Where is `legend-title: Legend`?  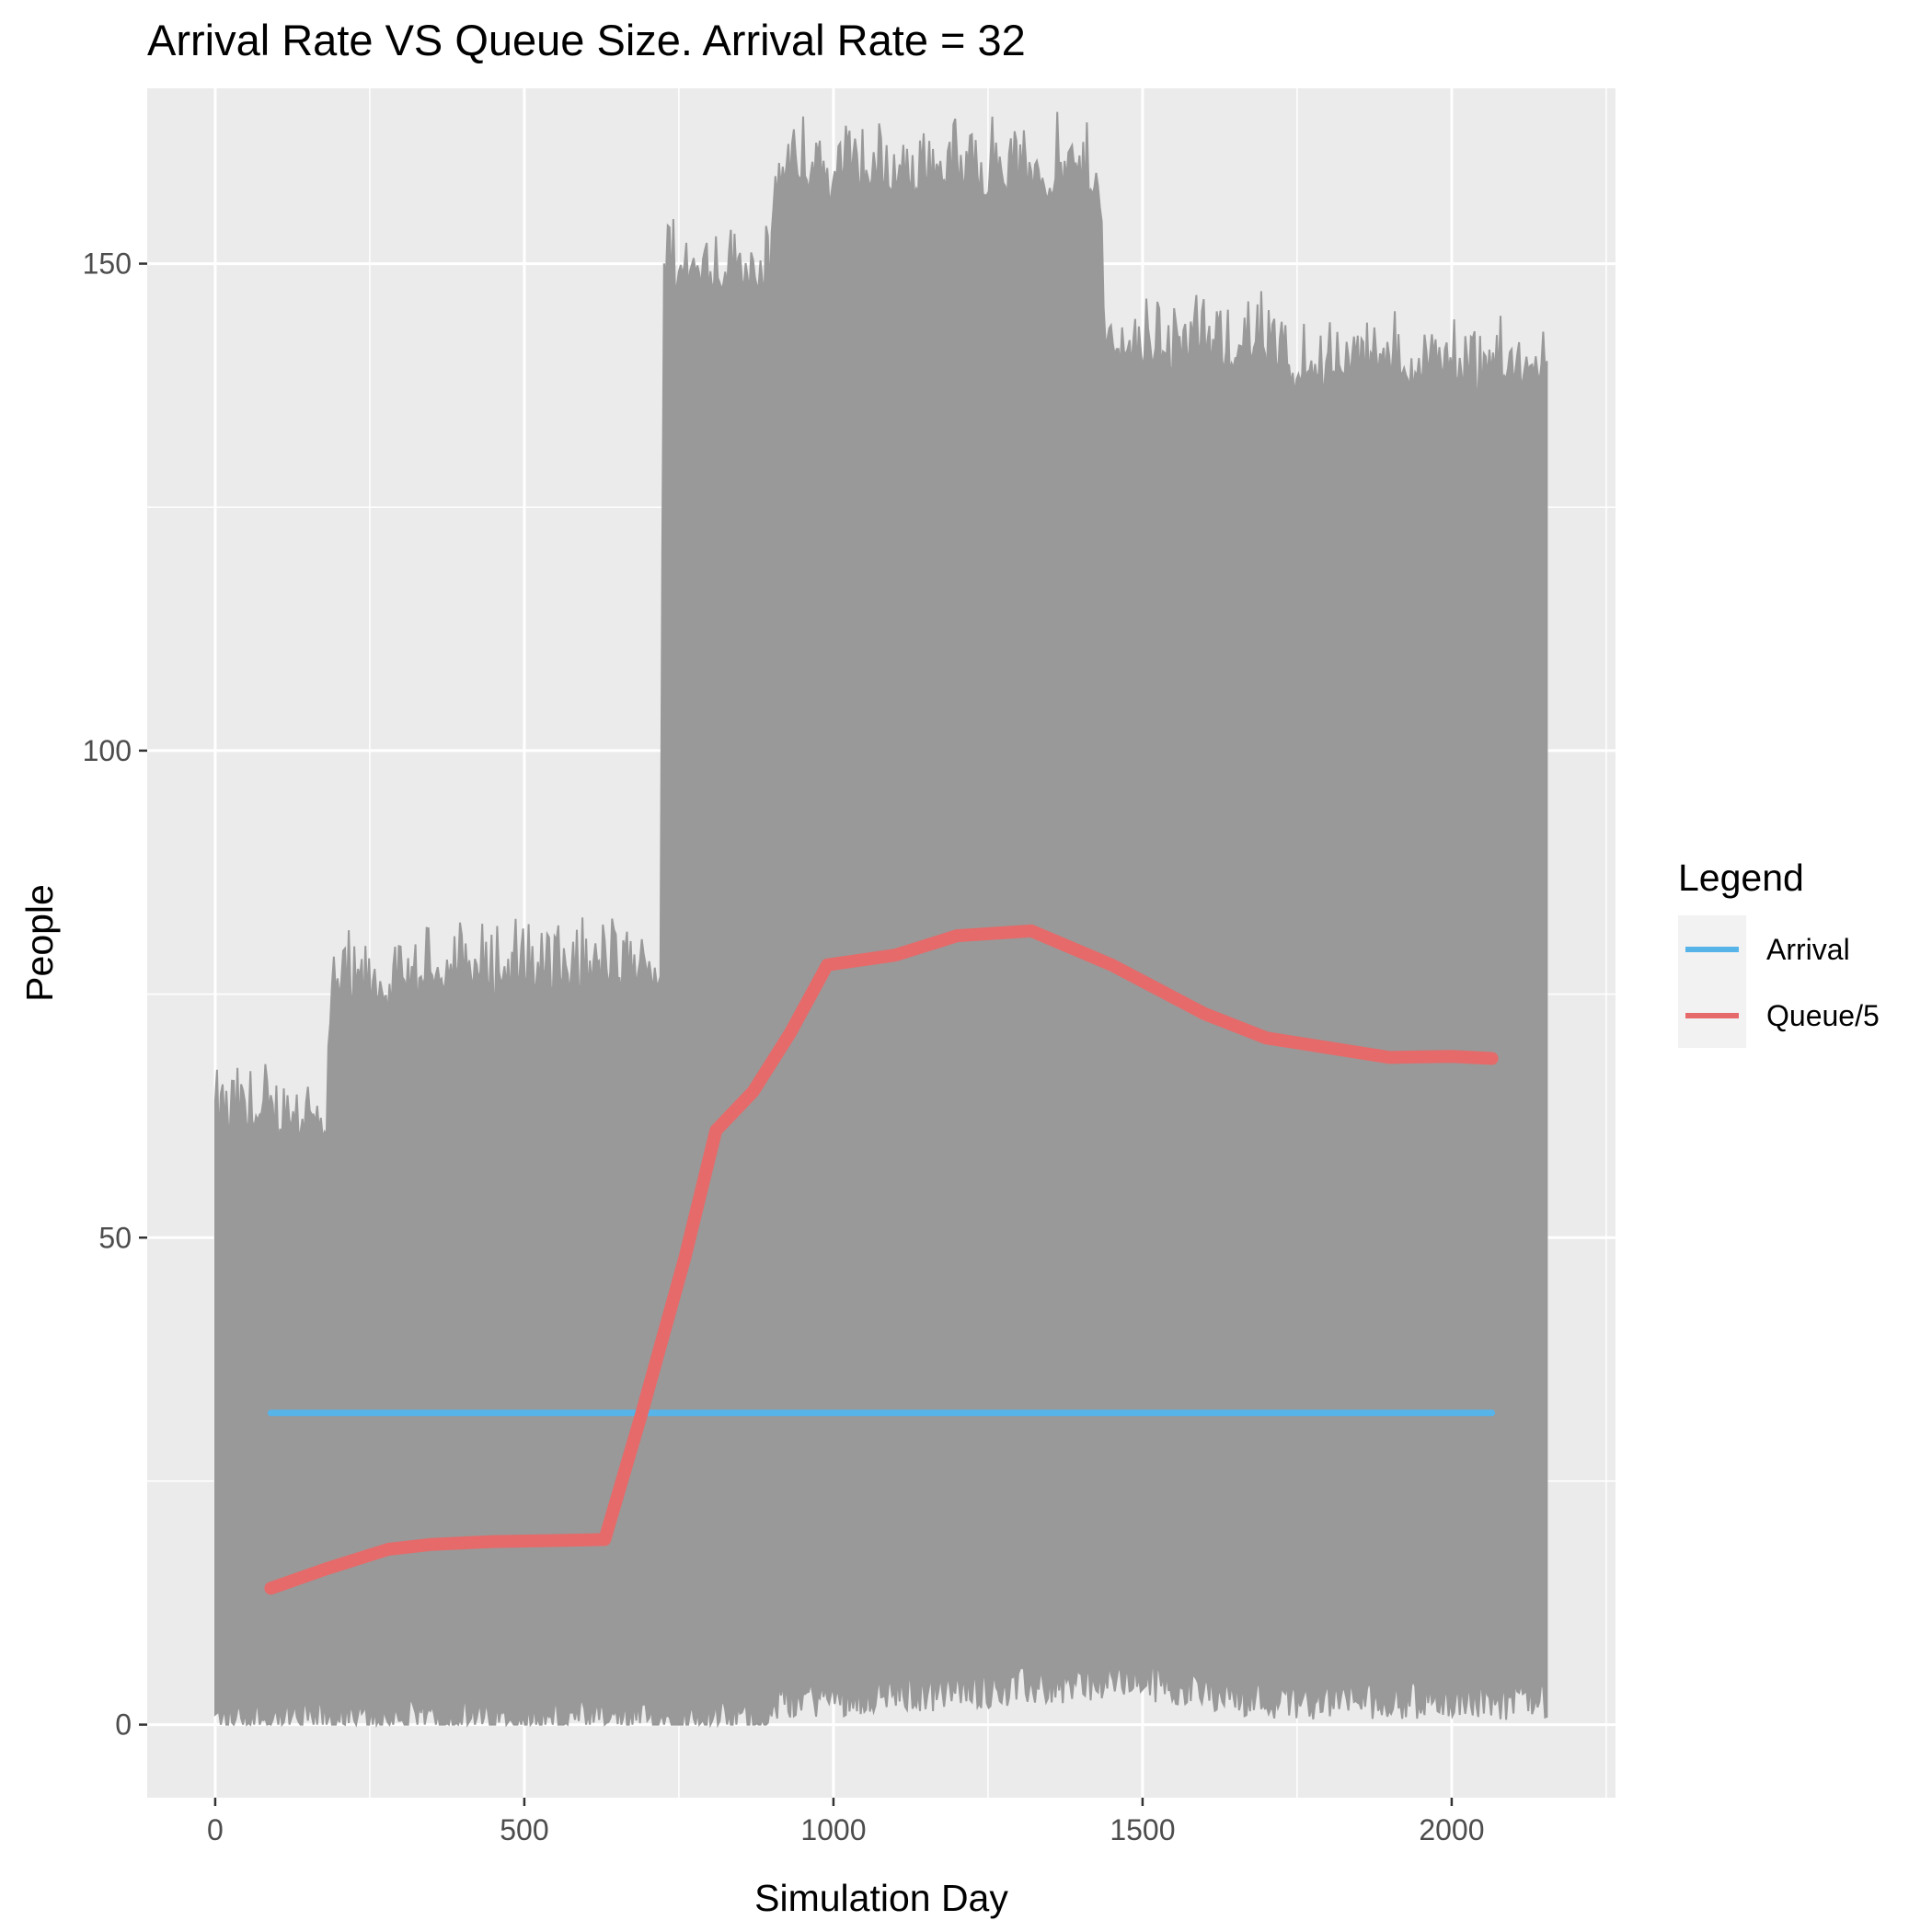 legend-title: Legend is located at coordinates (1741, 878).